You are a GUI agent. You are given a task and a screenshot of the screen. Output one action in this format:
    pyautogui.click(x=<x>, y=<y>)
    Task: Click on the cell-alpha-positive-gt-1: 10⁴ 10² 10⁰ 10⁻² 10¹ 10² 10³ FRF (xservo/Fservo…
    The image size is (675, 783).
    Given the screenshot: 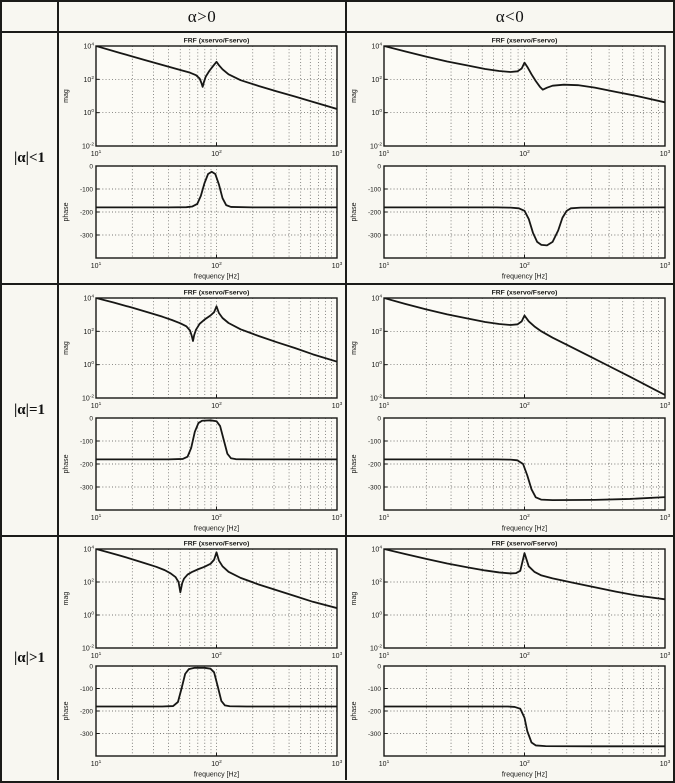 What is the action you would take?
    pyautogui.click(x=201, y=657)
    